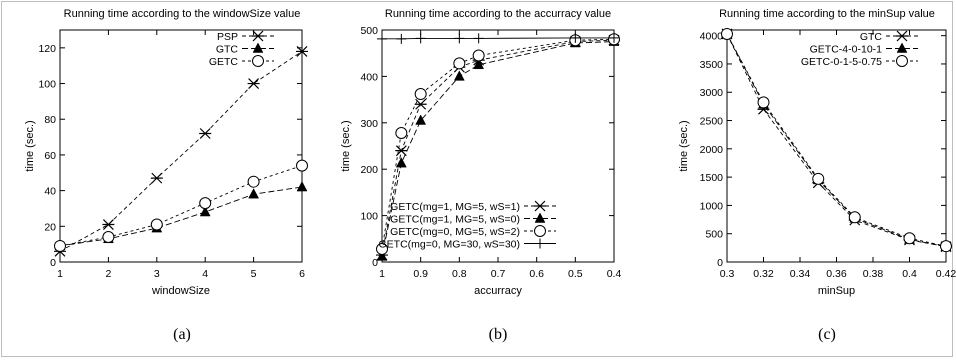 This screenshot has width=956, height=360. I want to click on series-plus, so click(498, 38).